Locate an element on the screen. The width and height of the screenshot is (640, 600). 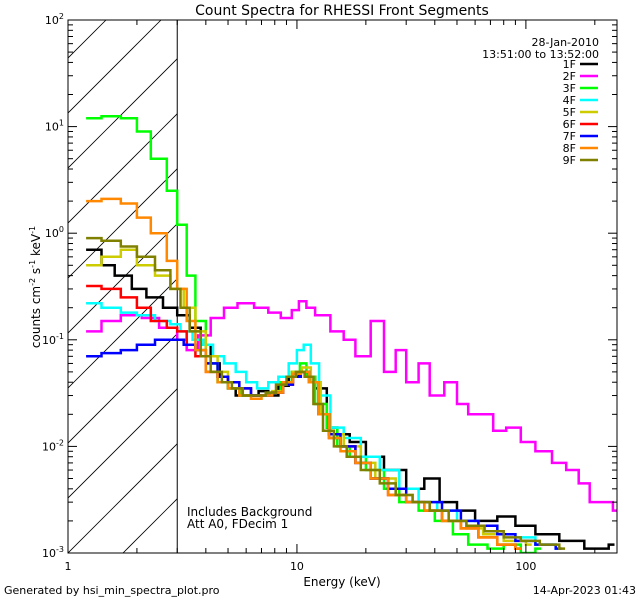
y-tick-label: 10⁻² is located at coordinates (53, 445).